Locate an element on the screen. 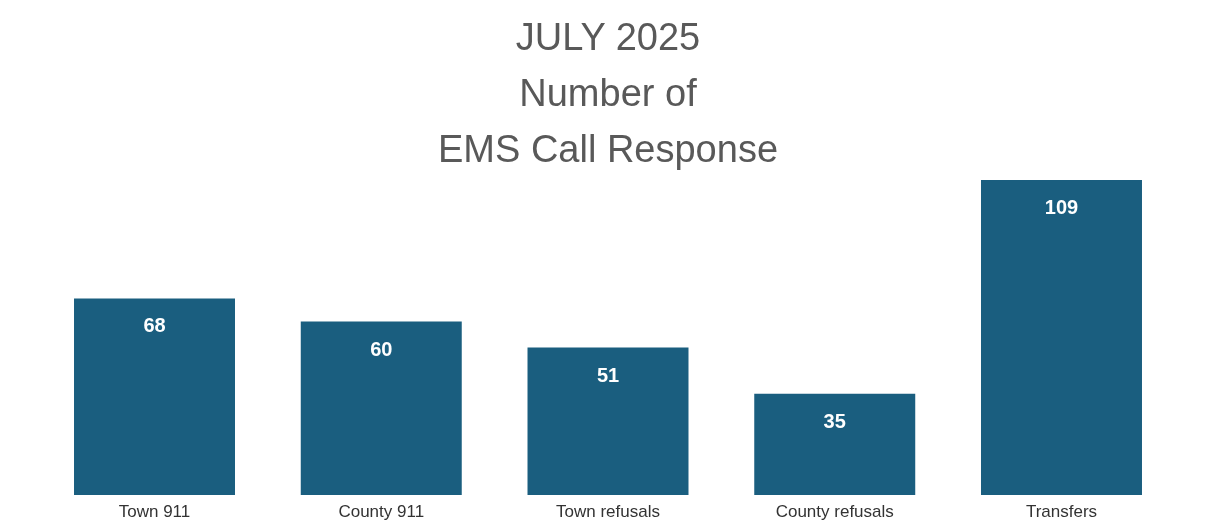 This screenshot has width=1206, height=527. data-label: 60 is located at coordinates (381, 348).